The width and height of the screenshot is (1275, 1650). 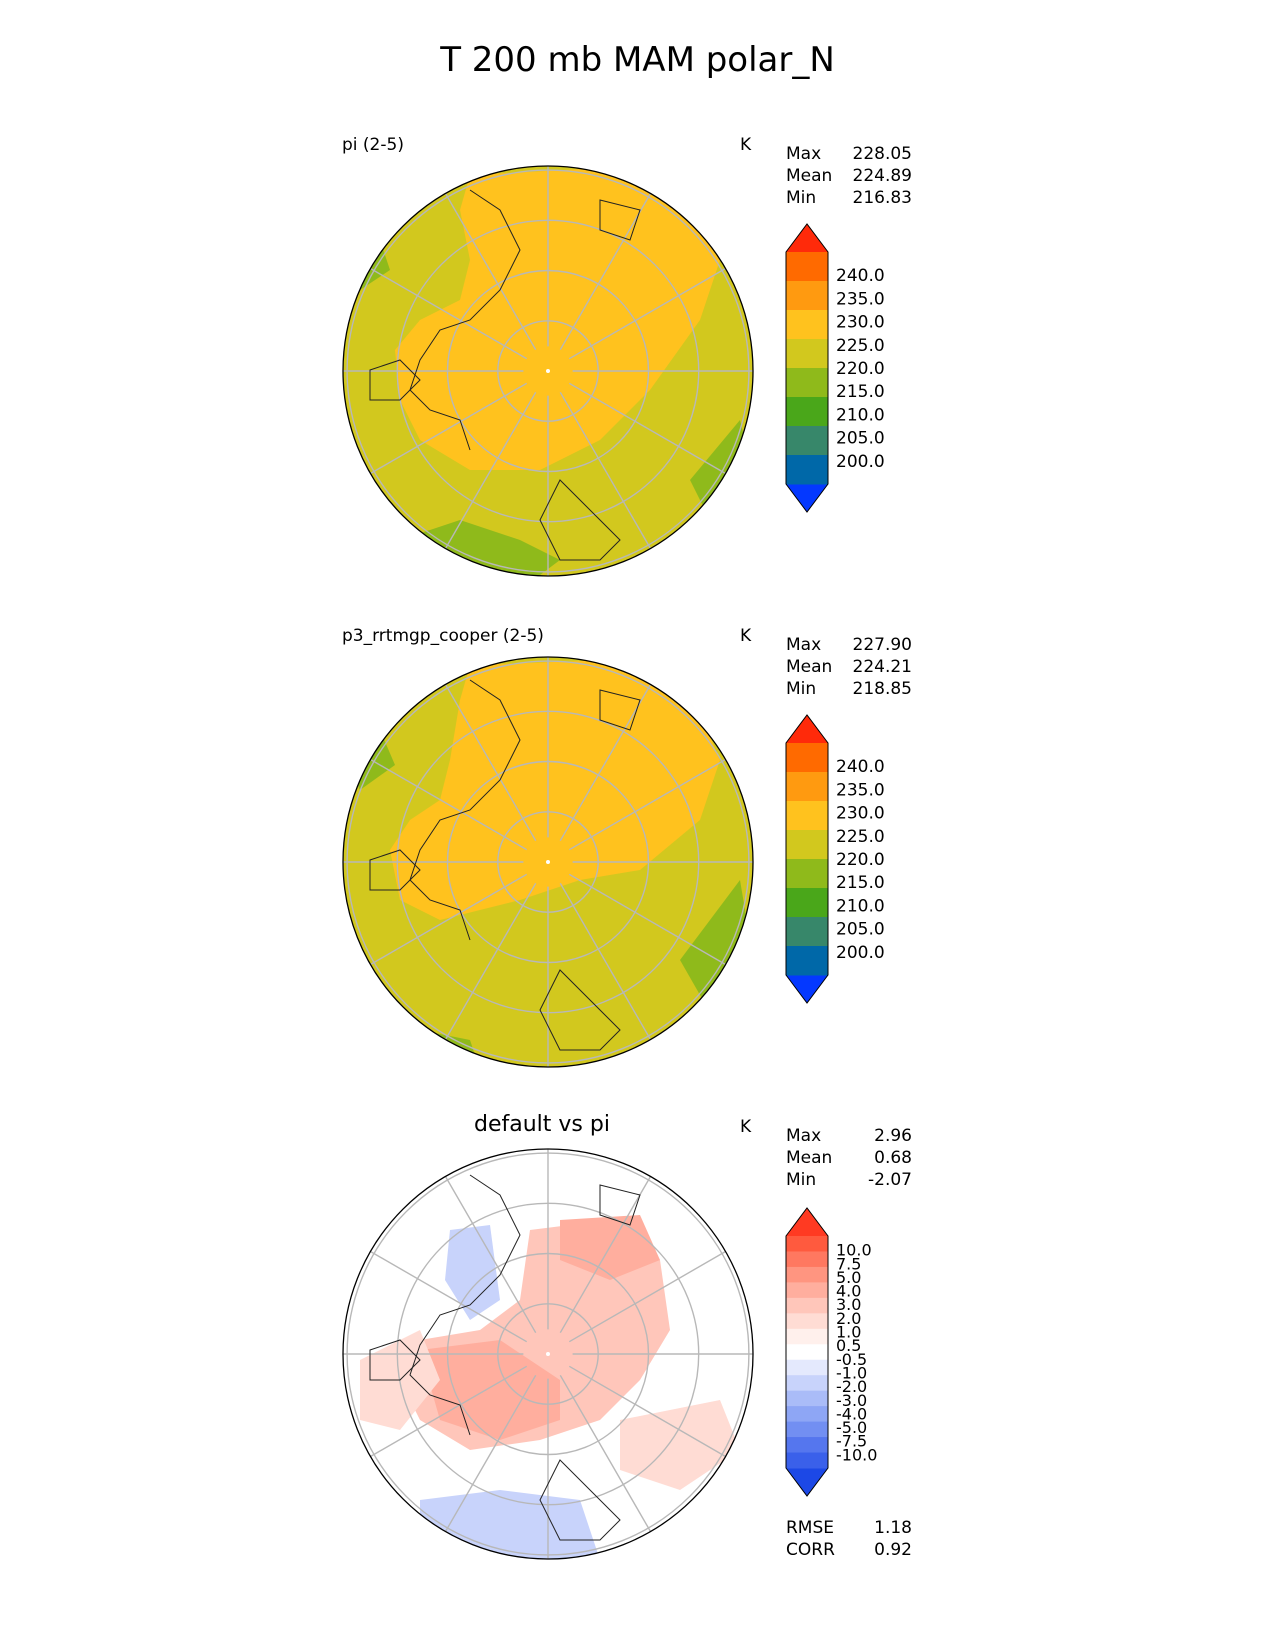 I want to click on stat-corr-label: CORR, so click(x=810, y=1550).